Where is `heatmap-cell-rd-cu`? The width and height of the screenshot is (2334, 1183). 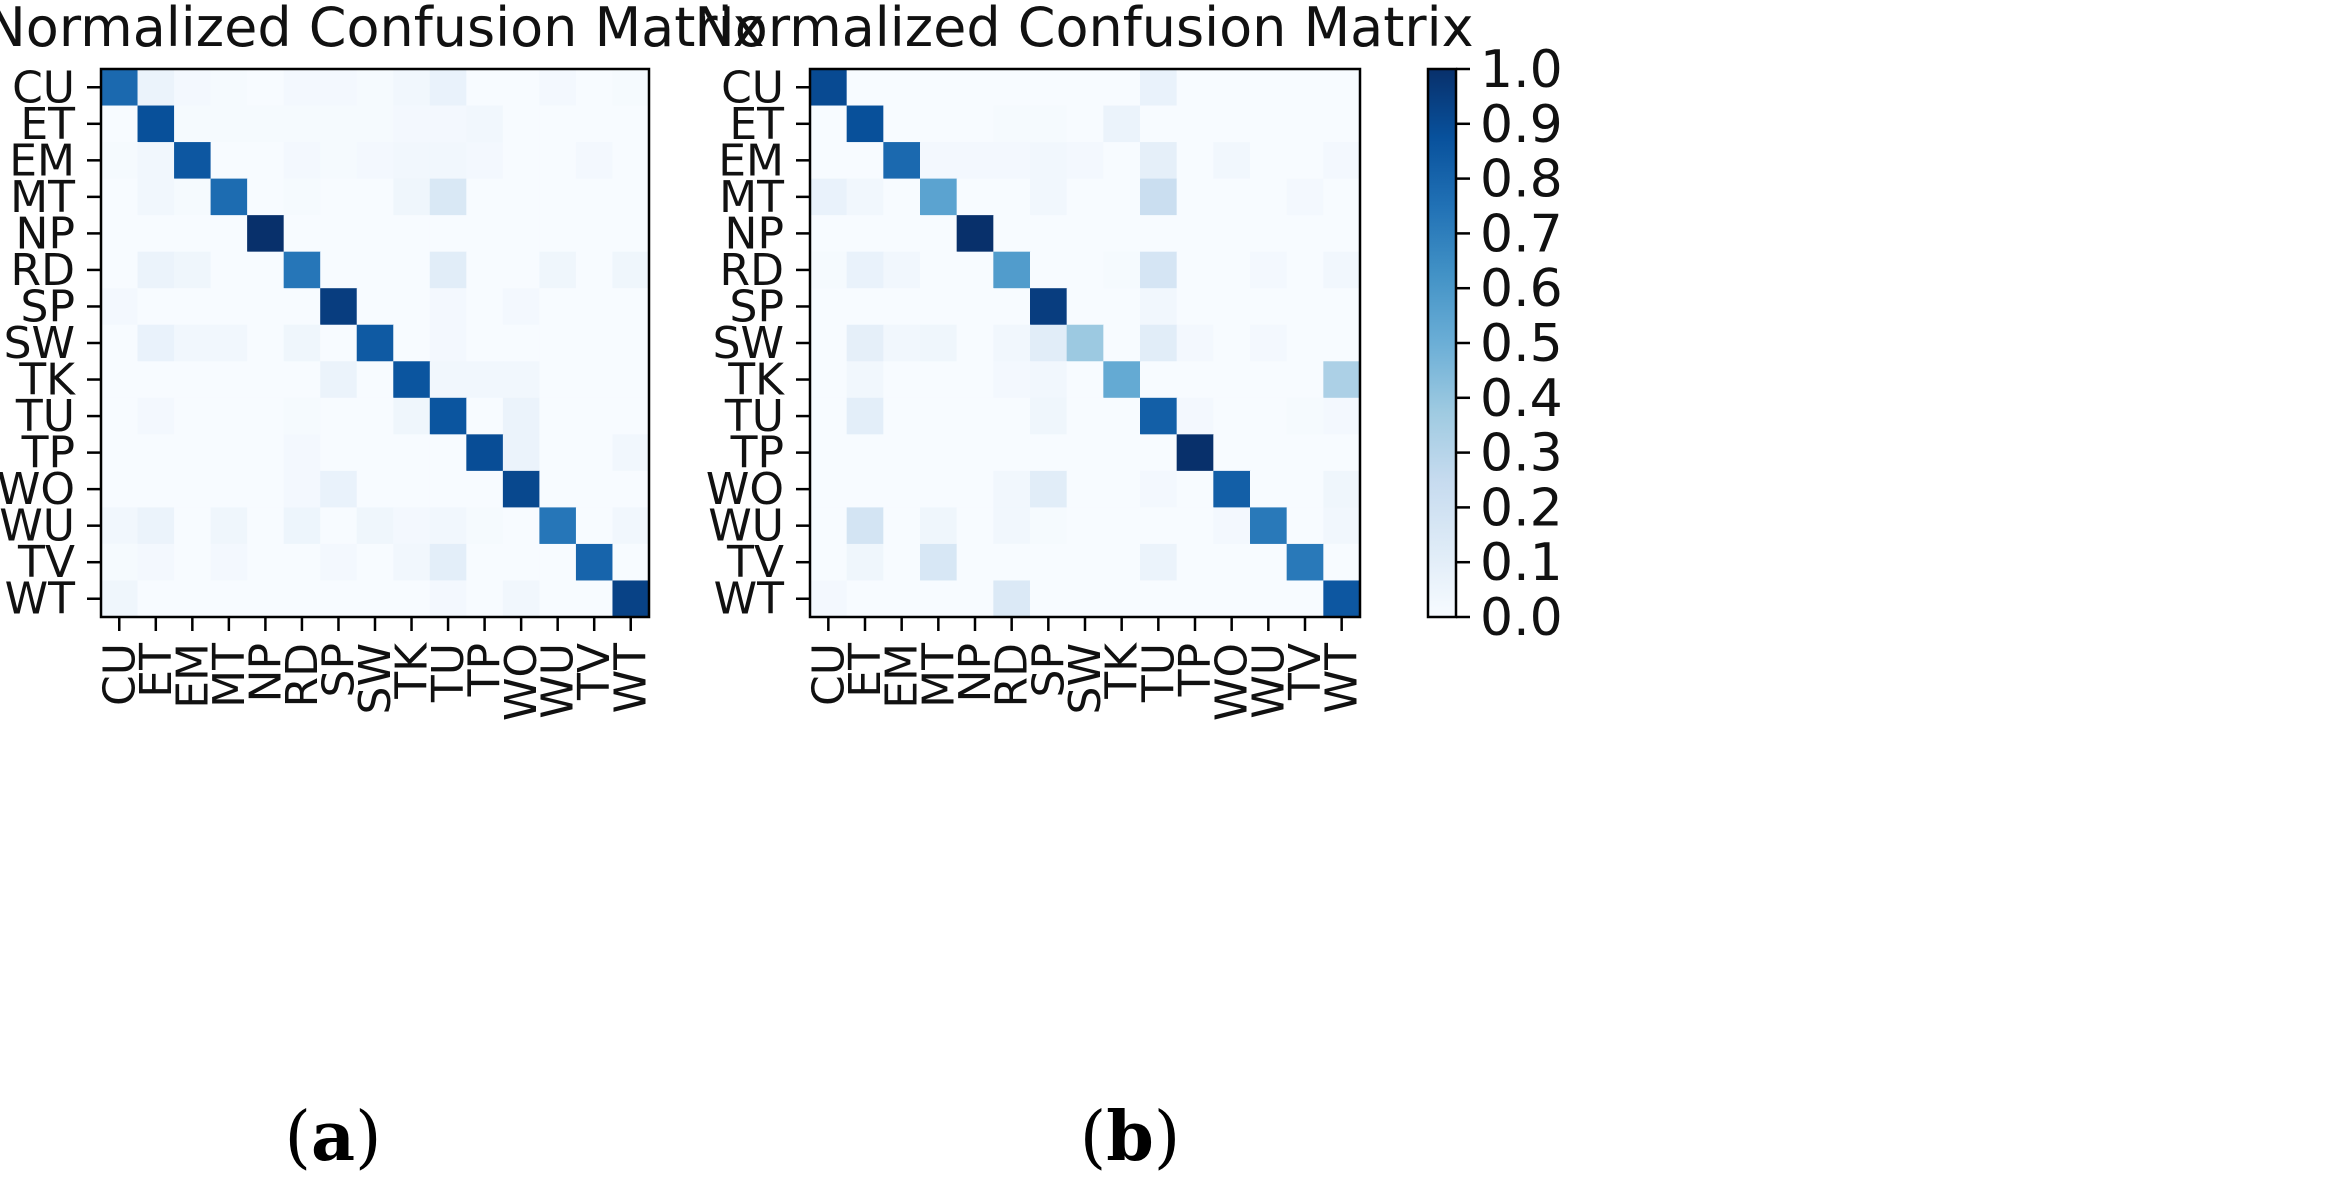
heatmap-cell-rd-cu is located at coordinates (829, 270).